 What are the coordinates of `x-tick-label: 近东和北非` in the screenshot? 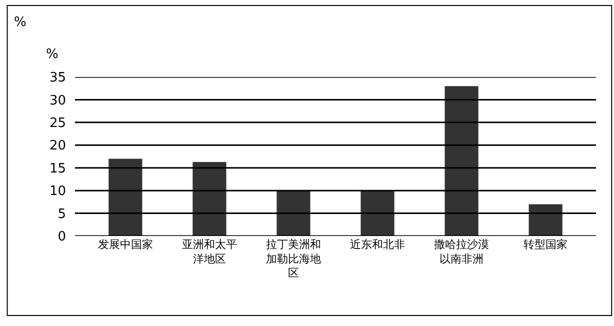 It's located at (378, 244).